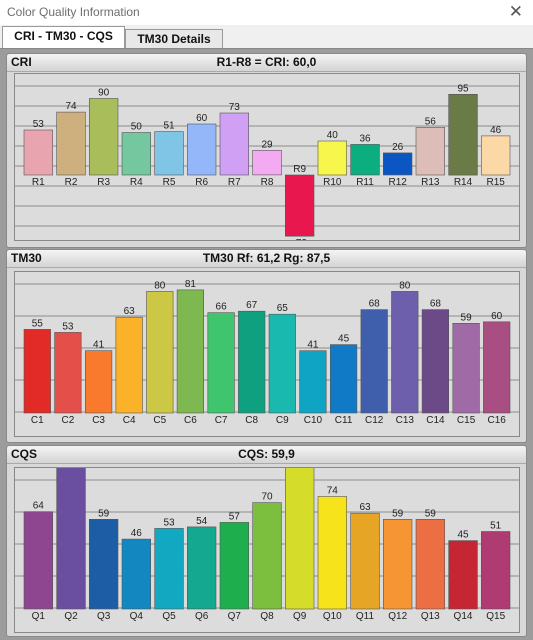 This screenshot has height=640, width=533. What do you see at coordinates (37, 371) in the screenshot?
I see `tm30-bar-c1` at bounding box center [37, 371].